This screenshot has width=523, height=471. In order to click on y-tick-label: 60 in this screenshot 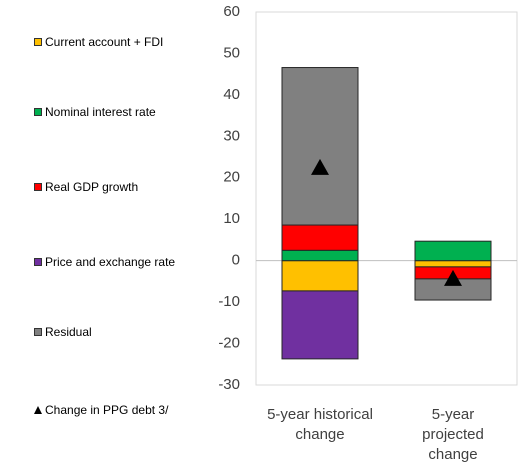, I will do `click(231, 11)`.